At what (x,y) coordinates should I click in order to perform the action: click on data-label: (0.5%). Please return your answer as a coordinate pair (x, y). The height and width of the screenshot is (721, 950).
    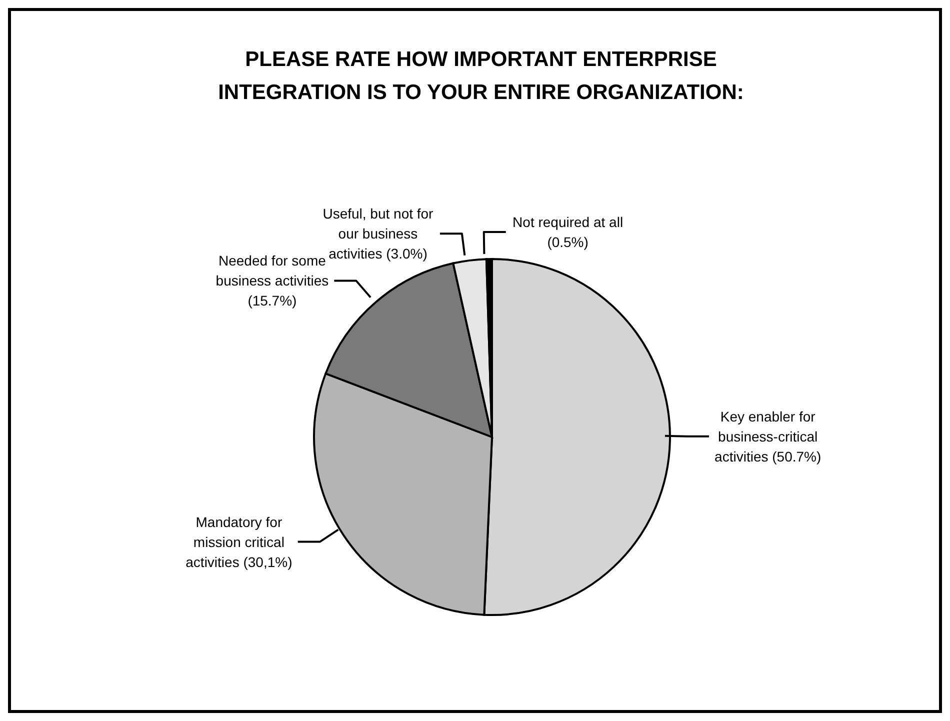
    Looking at the image, I should click on (567, 242).